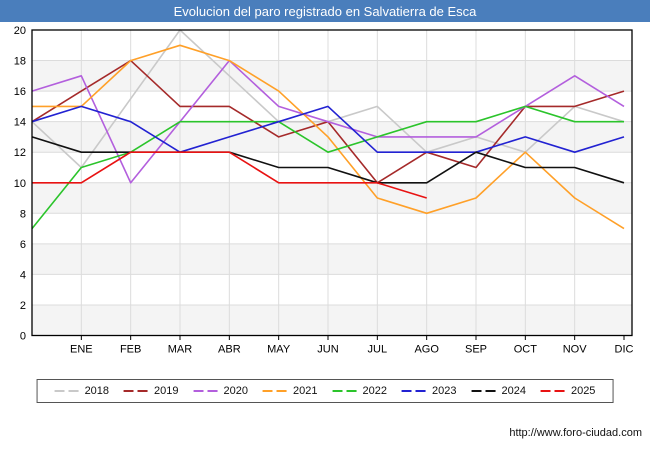 The image size is (650, 450). Describe the element at coordinates (374, 391) in the screenshot. I see `legend-label-2022: 2022` at that location.